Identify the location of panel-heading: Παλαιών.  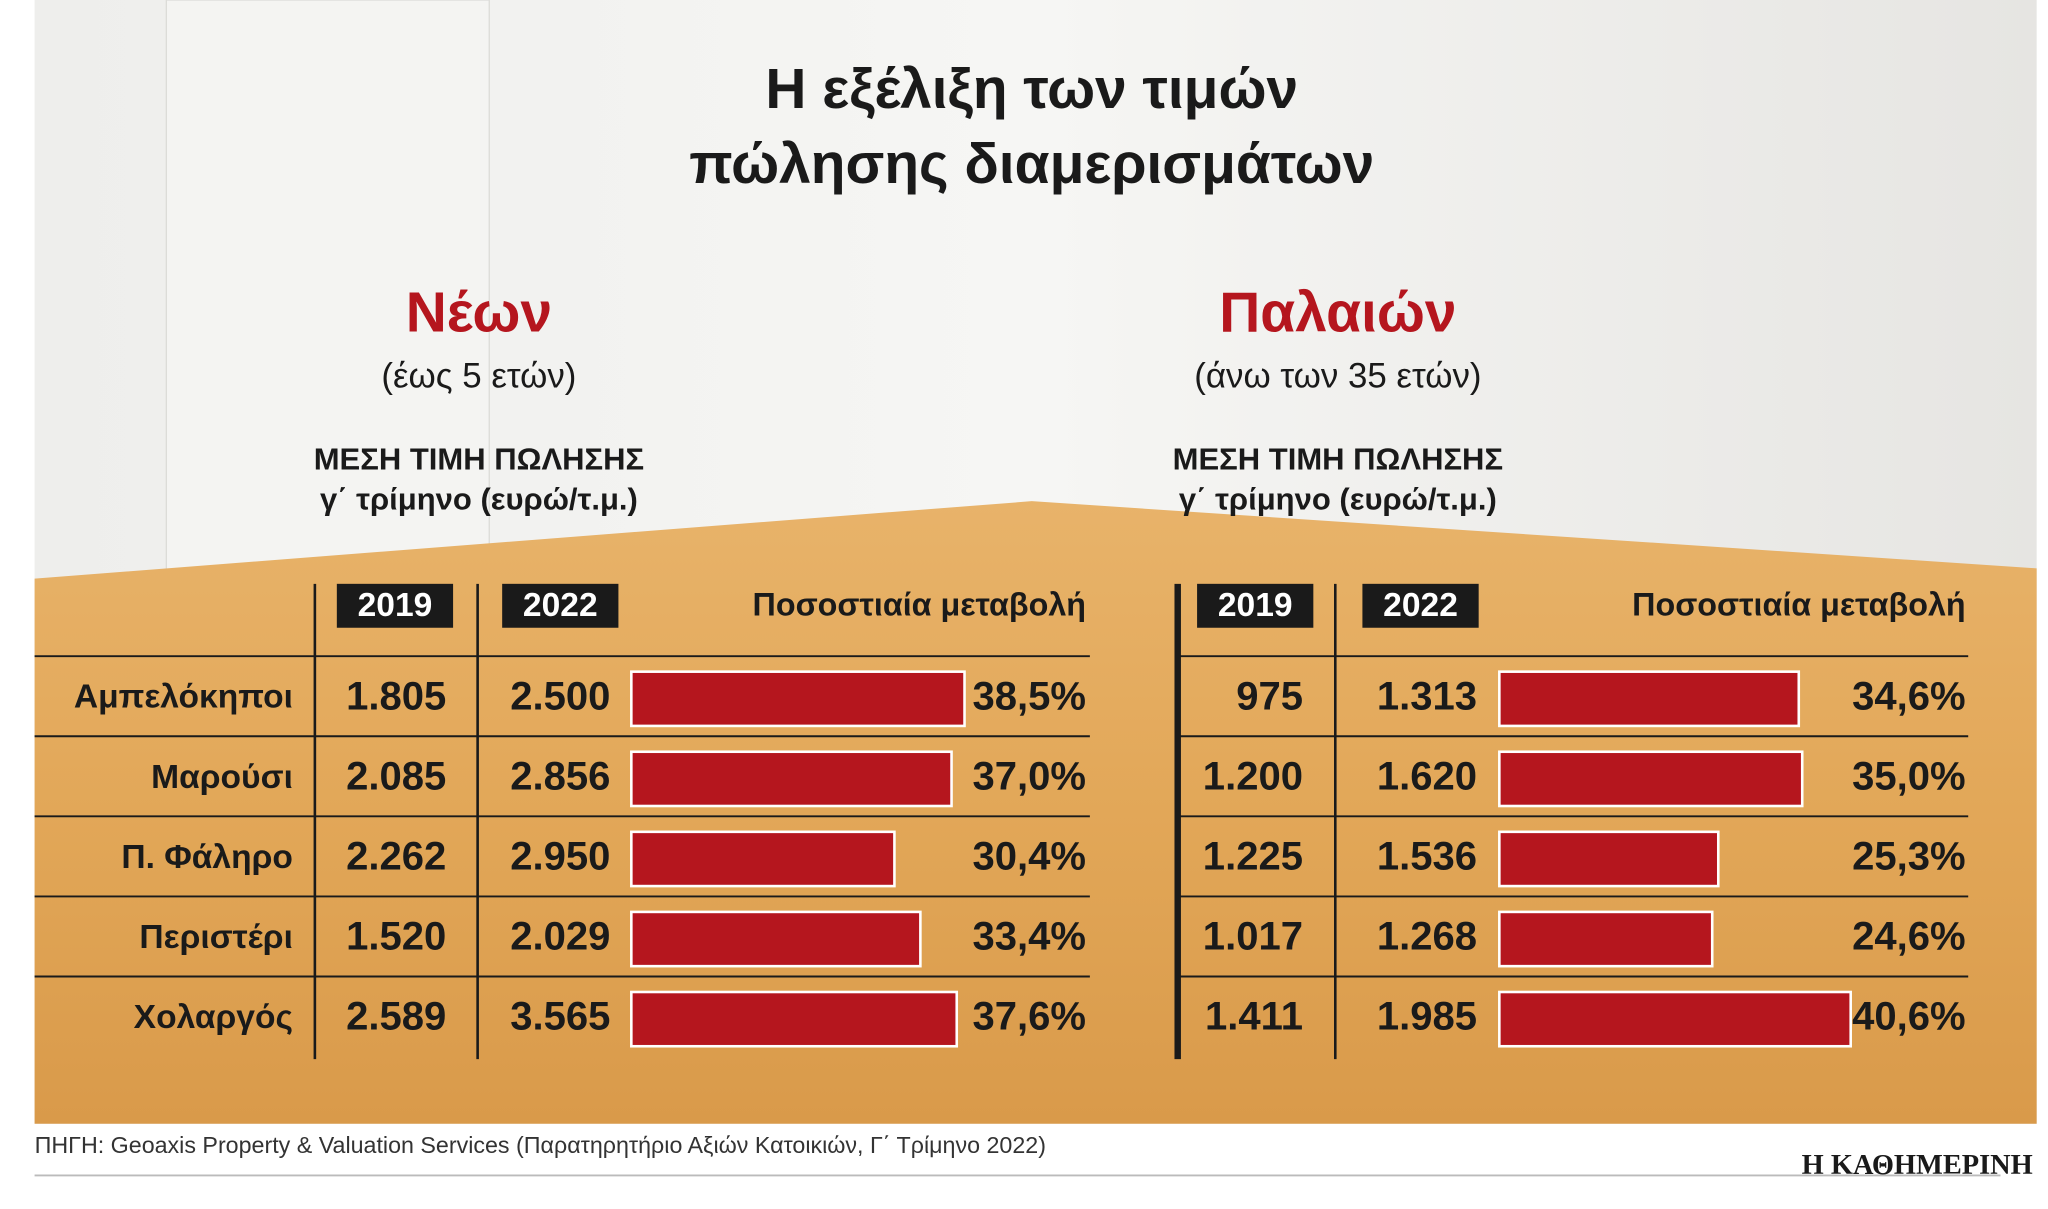
(1337, 312).